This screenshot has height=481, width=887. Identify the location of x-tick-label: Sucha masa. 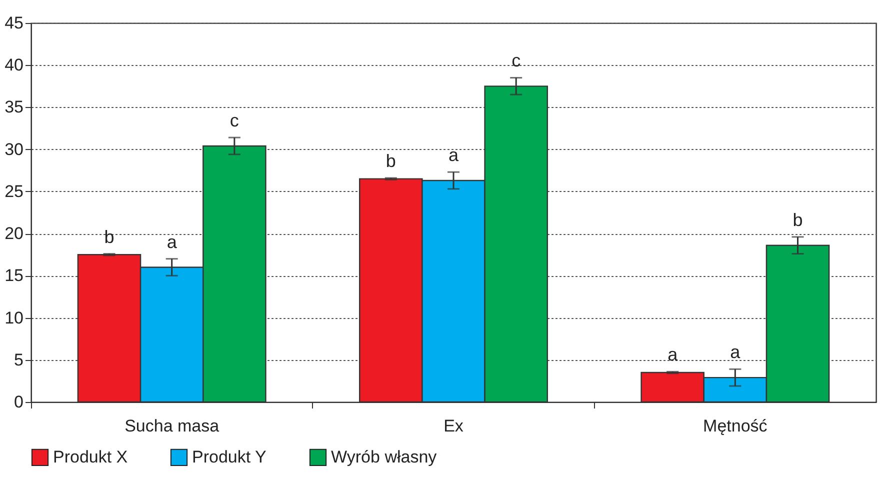
(172, 426).